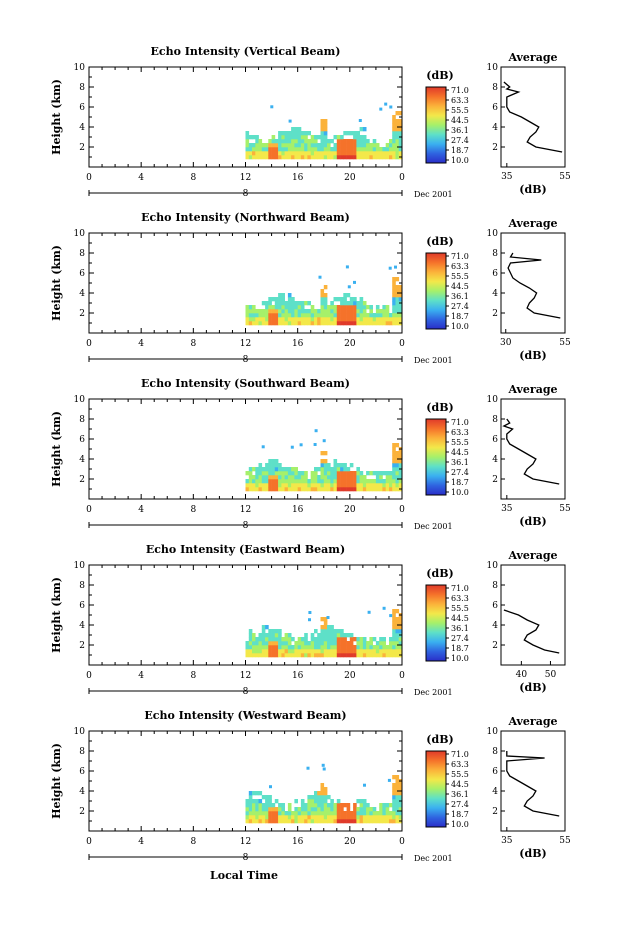 The width and height of the screenshot is (617, 933). Describe the element at coordinates (460, 306) in the screenshot. I see `colorbar-tick-label: 27.4` at that location.